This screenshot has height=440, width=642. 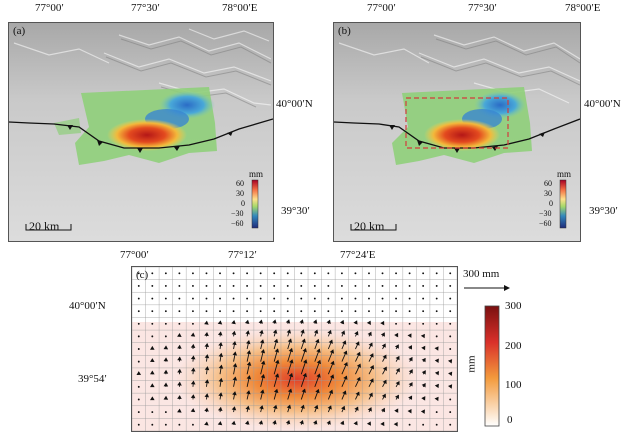 What do you see at coordinates (358, 255) in the screenshot?
I see `c-top-label-3: 77°24′E` at bounding box center [358, 255].